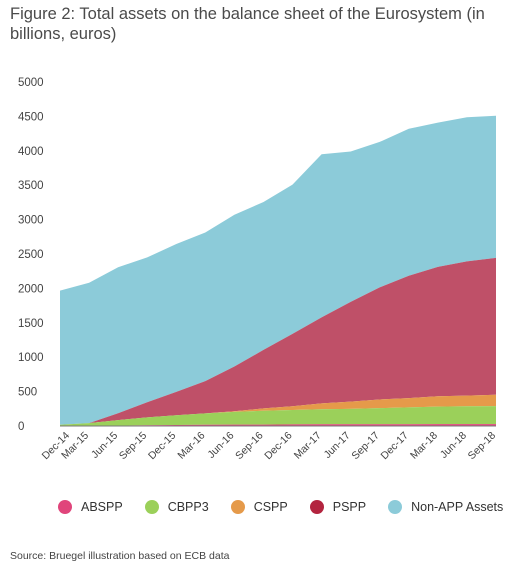 The width and height of the screenshot is (508, 566). Describe the element at coordinates (220, 445) in the screenshot. I see `x-tick-label: Jun-16` at that location.